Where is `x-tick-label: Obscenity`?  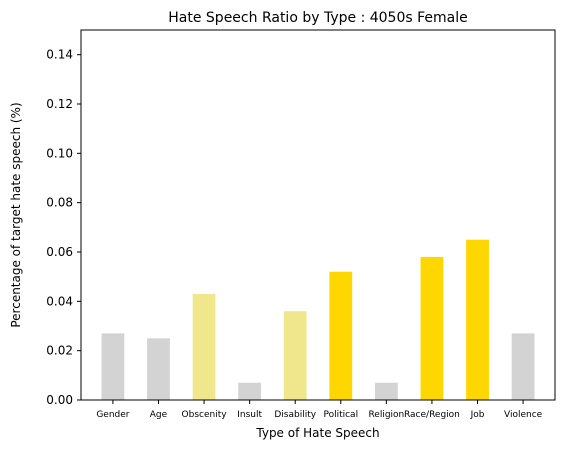 x-tick-label: Obscenity is located at coordinates (205, 415).